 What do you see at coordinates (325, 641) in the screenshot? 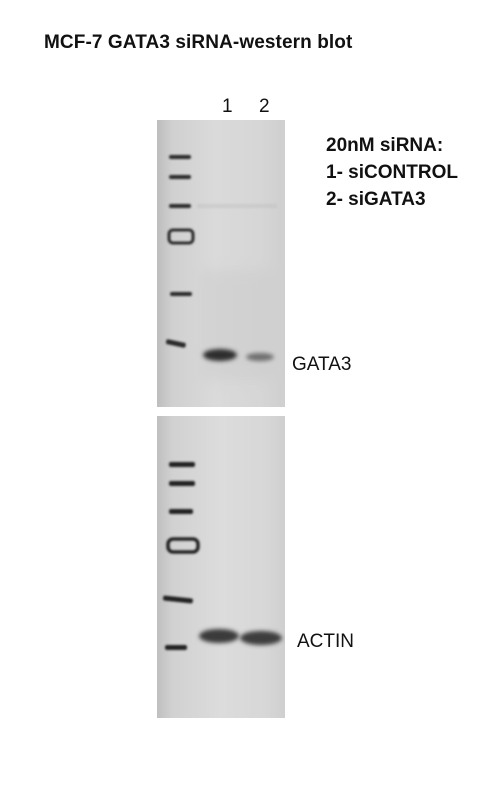
I see `actin-label: ACTIN` at bounding box center [325, 641].